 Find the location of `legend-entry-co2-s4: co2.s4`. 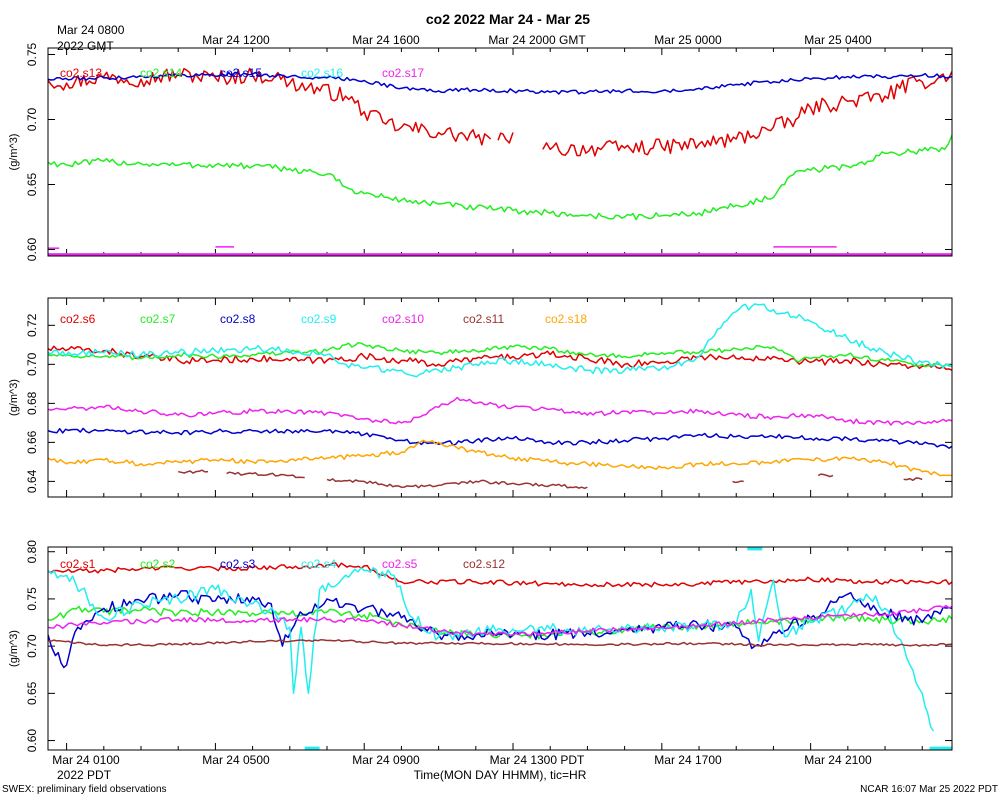

legend-entry-co2-s4: co2.s4 is located at coordinates (319, 564).